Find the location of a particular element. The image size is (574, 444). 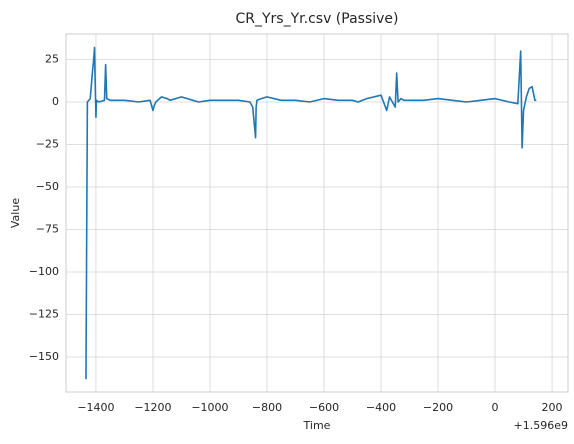

y-tick-label: −75 is located at coordinates (47, 228).